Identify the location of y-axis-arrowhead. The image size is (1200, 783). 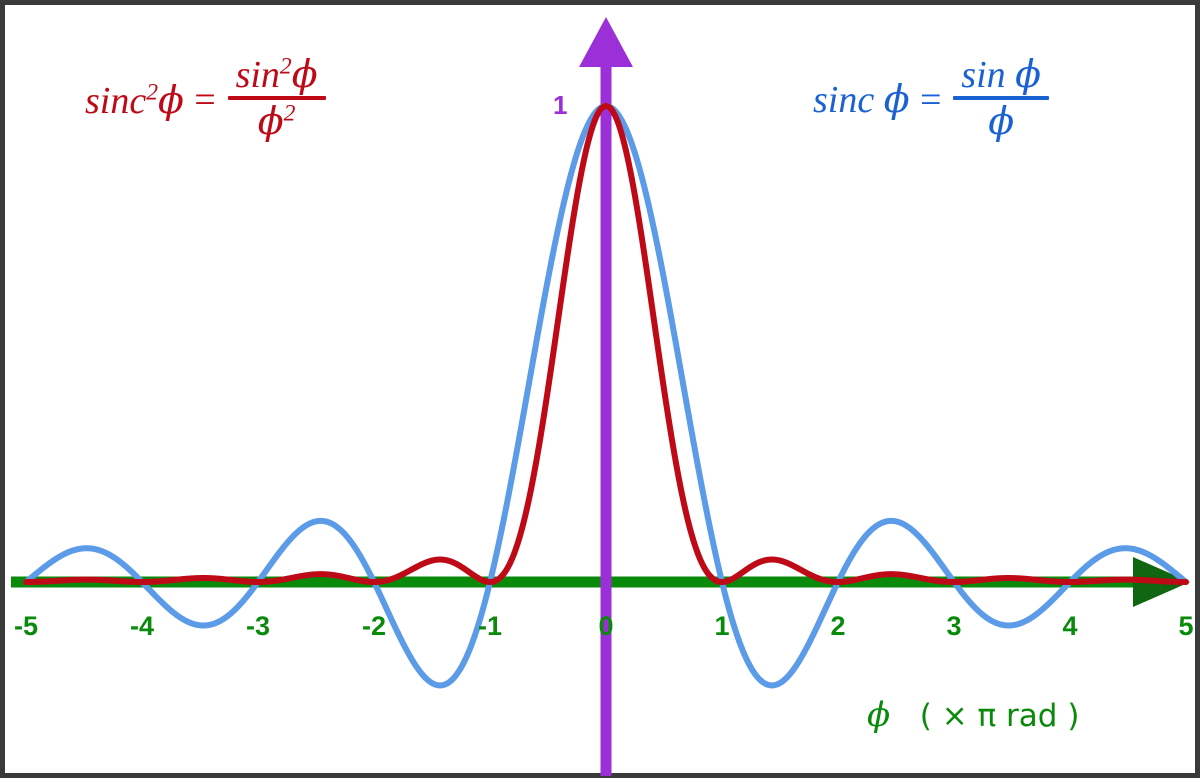
(606, 42).